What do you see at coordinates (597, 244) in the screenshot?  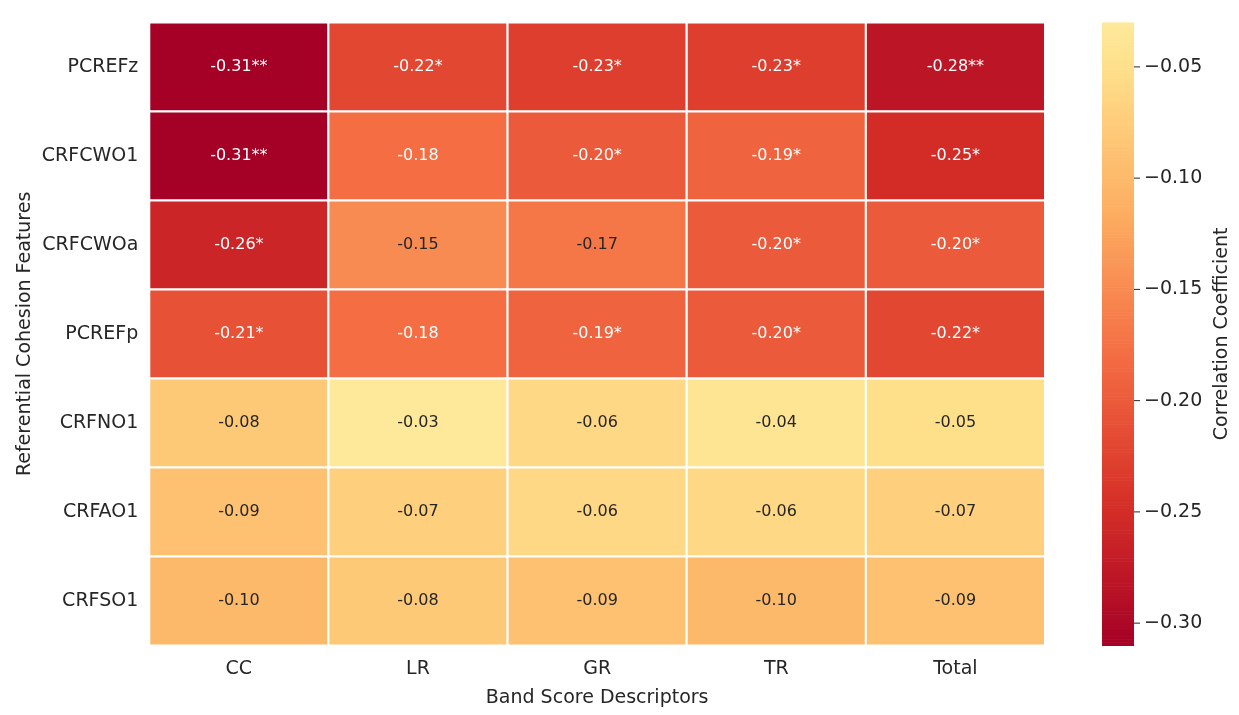 I see `data-label: -0.17` at bounding box center [597, 244].